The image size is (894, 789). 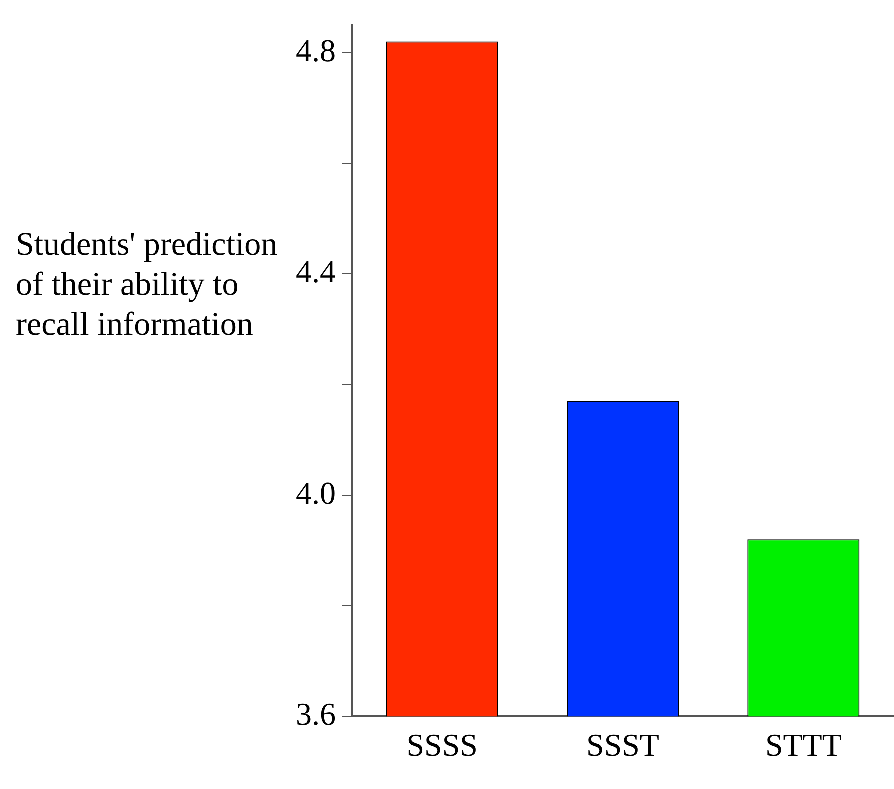 What do you see at coordinates (442, 745) in the screenshot?
I see `x-tick-label: SSSS` at bounding box center [442, 745].